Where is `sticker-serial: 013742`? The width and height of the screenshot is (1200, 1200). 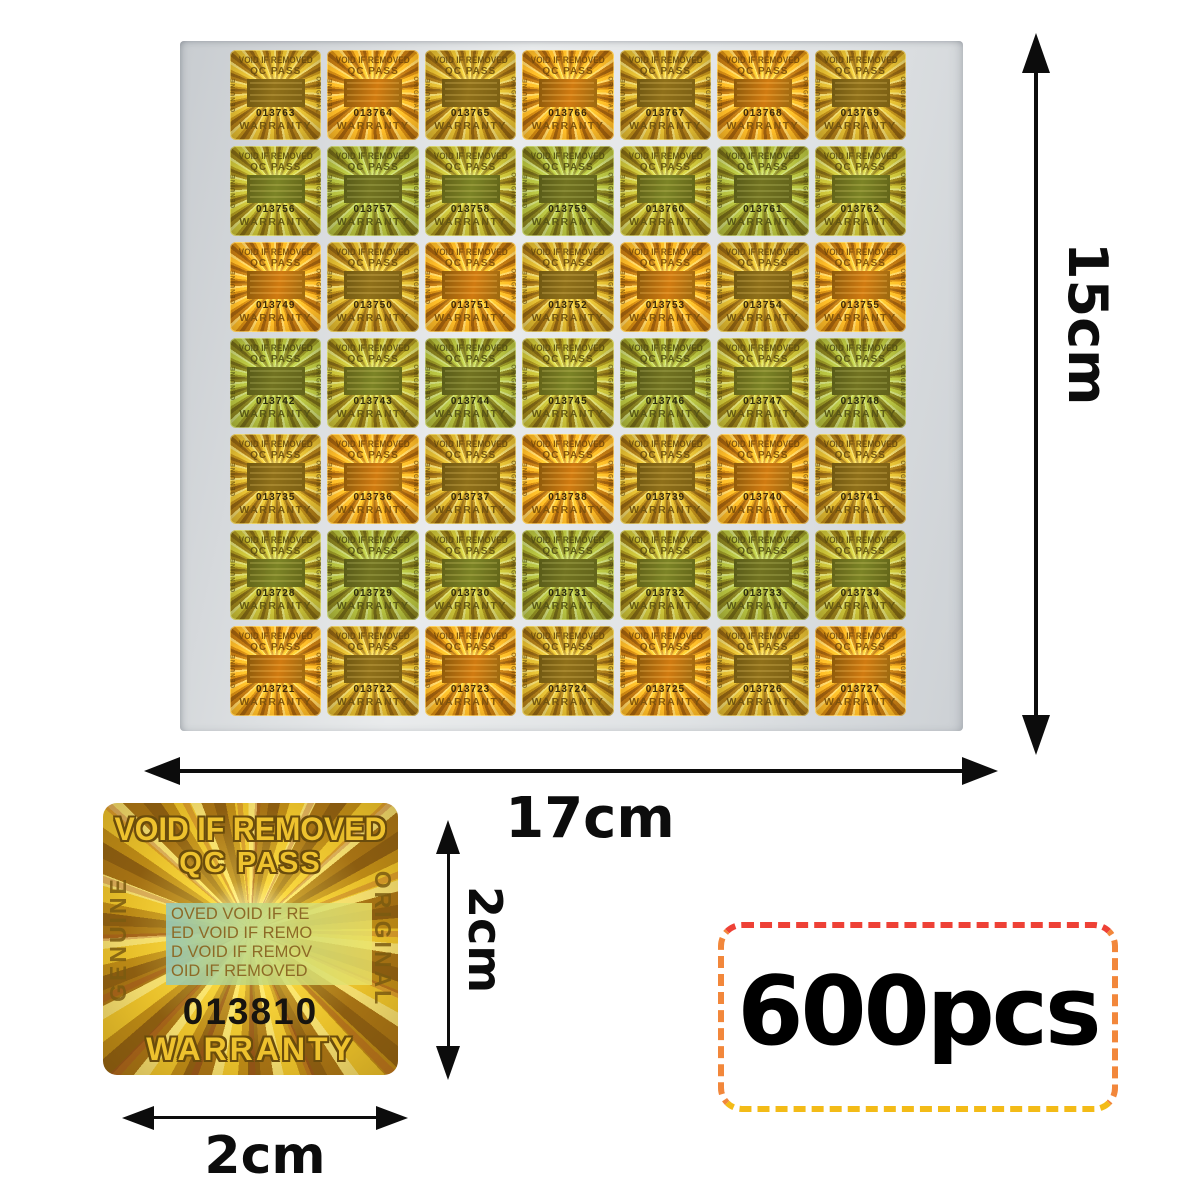 sticker-serial: 013742 is located at coordinates (276, 401).